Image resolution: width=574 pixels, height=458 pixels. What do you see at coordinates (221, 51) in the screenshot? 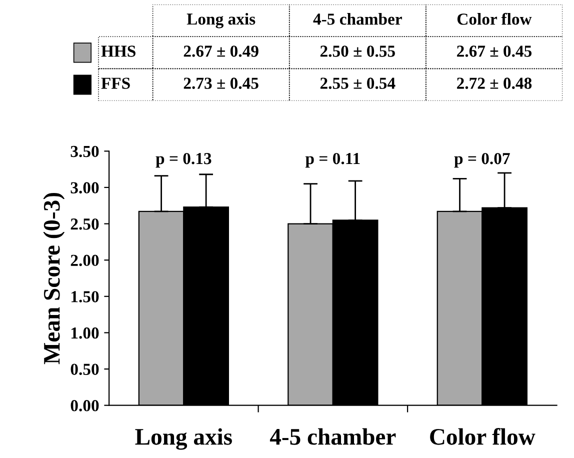
I see `data-label: 2.67 ± 0.49` at bounding box center [221, 51].